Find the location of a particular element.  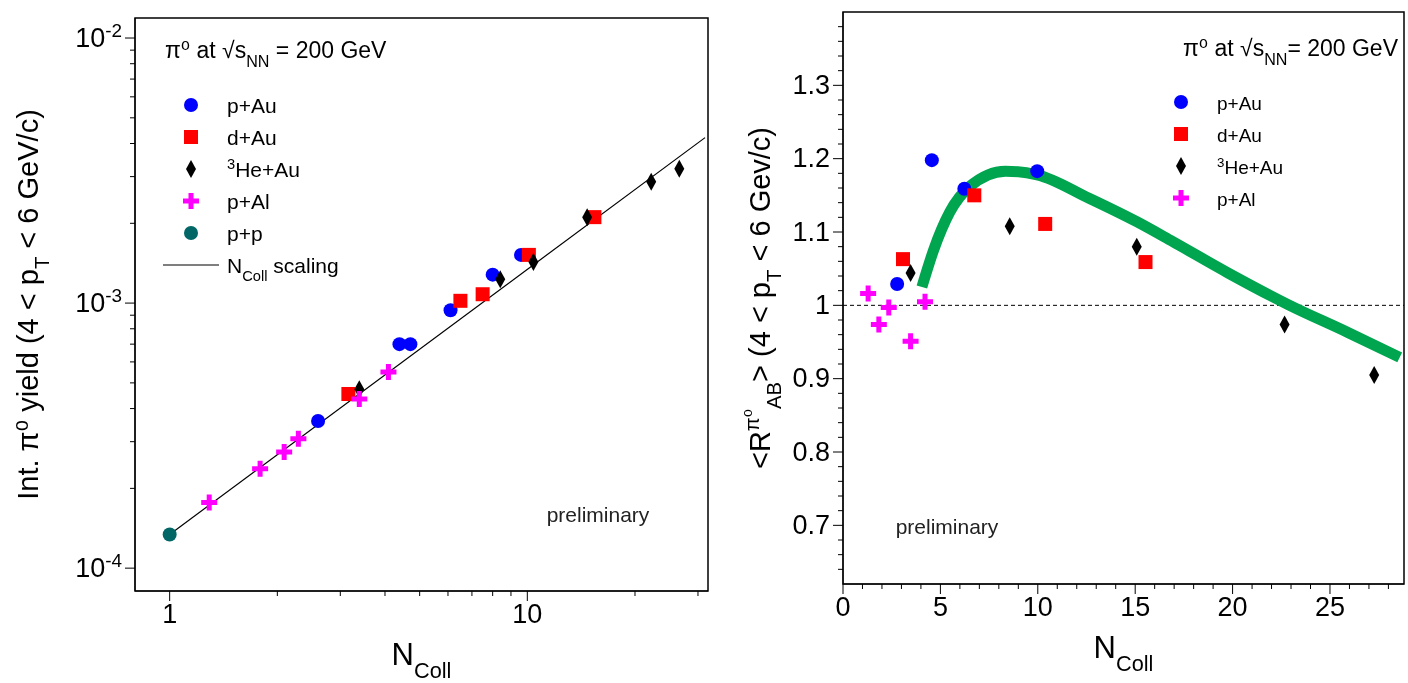

y-tick-label: 1 is located at coordinates (822, 304).